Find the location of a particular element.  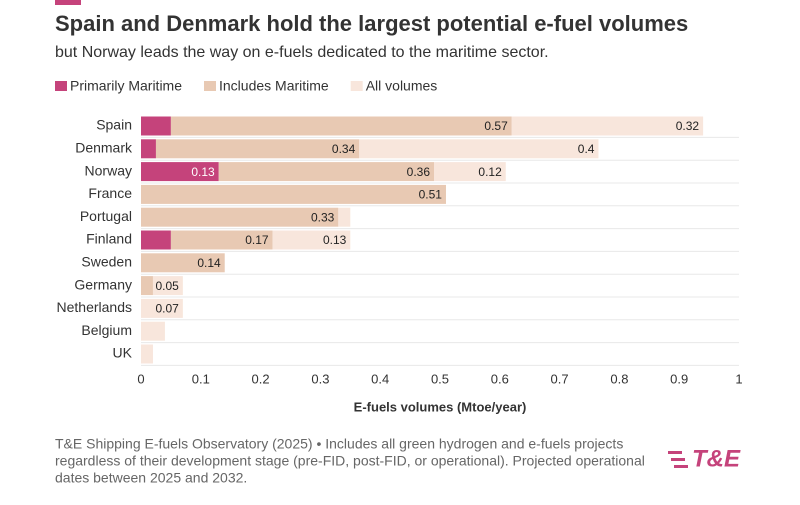

data-label: 0.51 is located at coordinates (431, 195).